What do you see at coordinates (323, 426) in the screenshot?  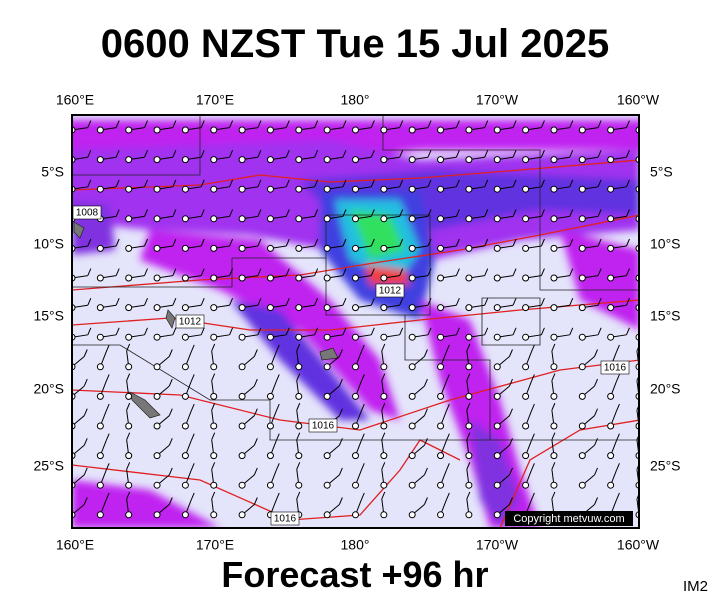 I see `isobar-label: 1016` at bounding box center [323, 426].